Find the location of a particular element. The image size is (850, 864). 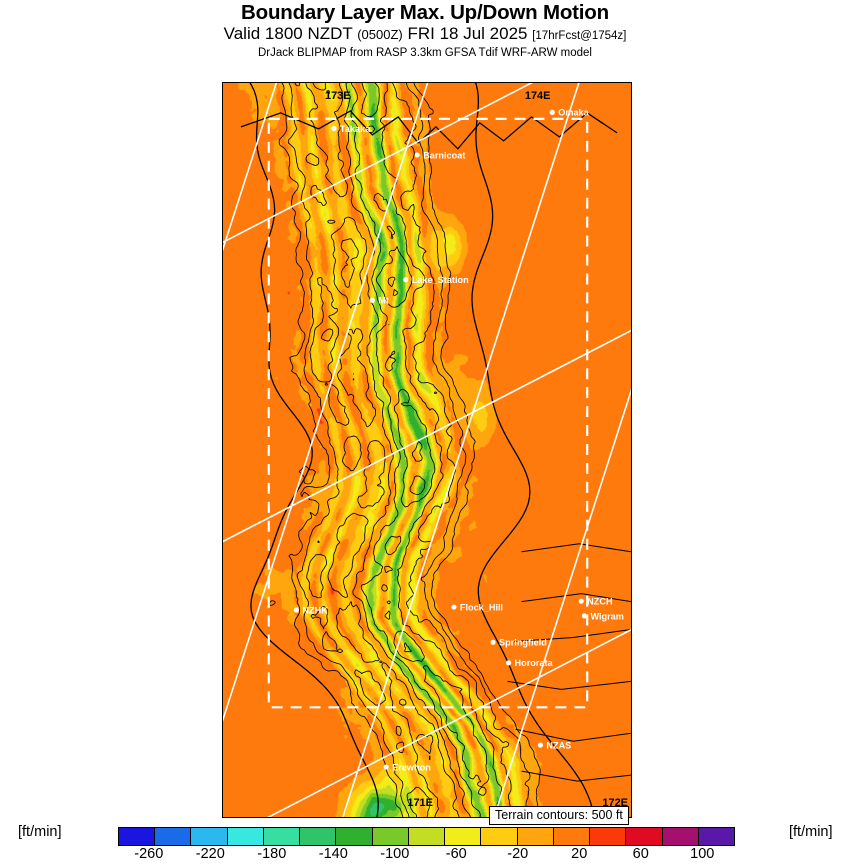

graticule-label: 173E is located at coordinates (338, 96).